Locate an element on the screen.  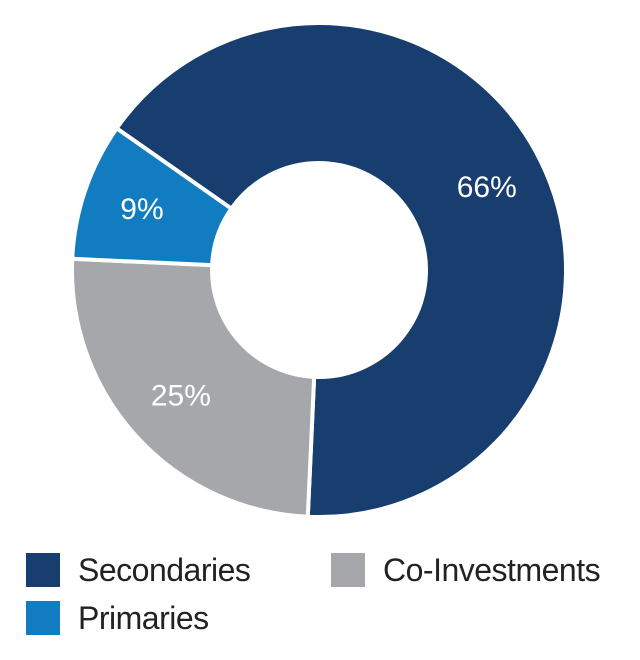
legend-label-secondaries: Secondaries is located at coordinates (164, 569).